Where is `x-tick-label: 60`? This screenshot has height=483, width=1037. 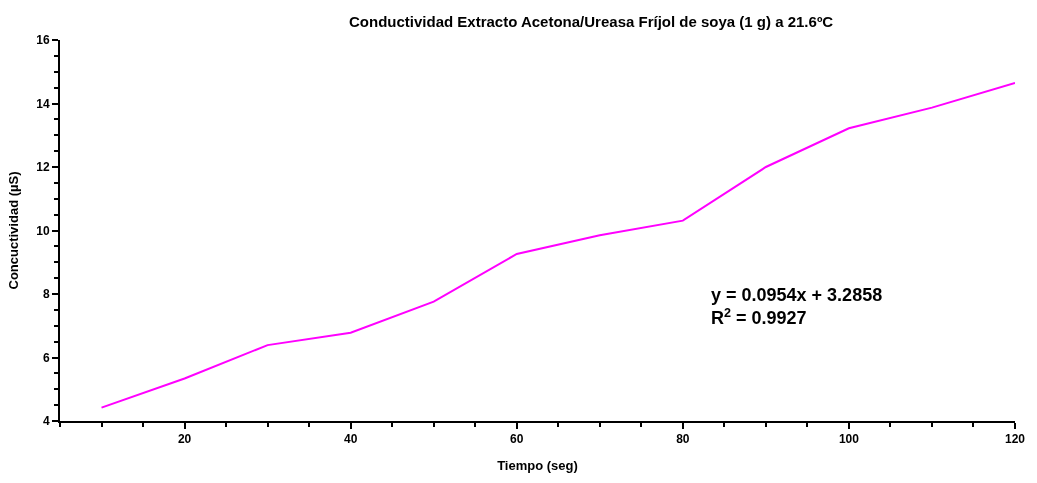
x-tick-label: 60 is located at coordinates (517, 439).